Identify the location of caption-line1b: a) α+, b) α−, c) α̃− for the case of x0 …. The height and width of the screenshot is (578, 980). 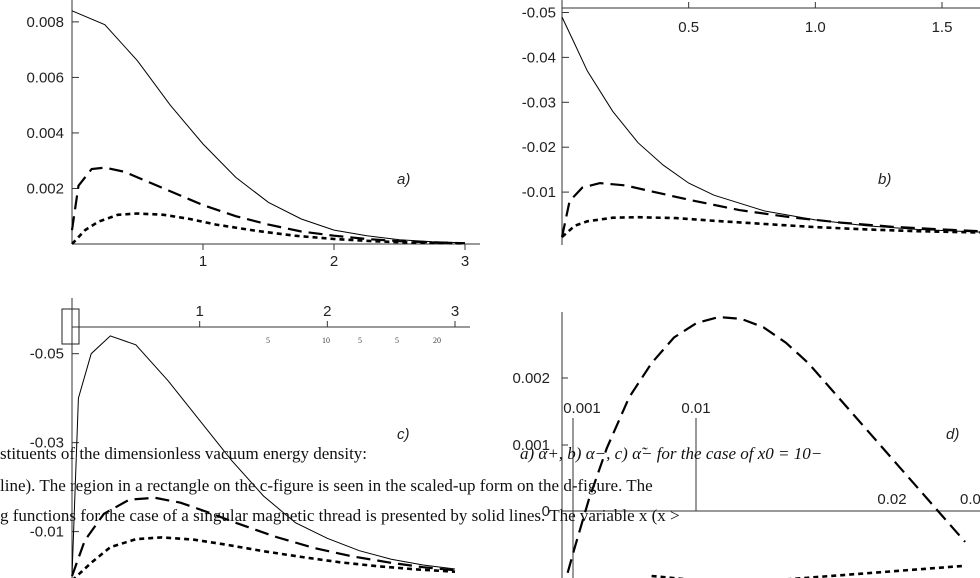
(671, 453).